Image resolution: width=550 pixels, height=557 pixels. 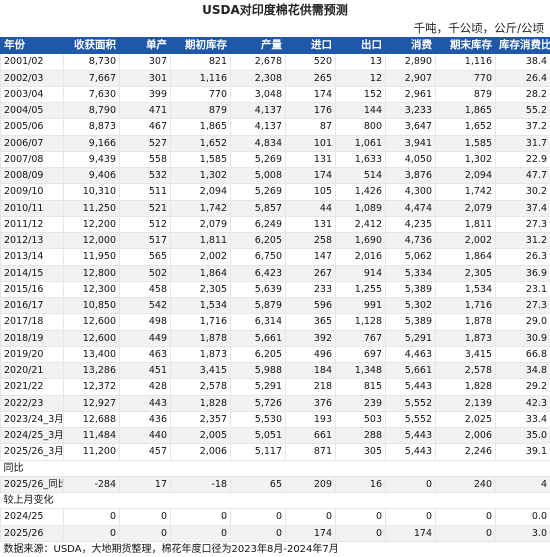 I want to click on table-cell: 596, so click(x=311, y=306).